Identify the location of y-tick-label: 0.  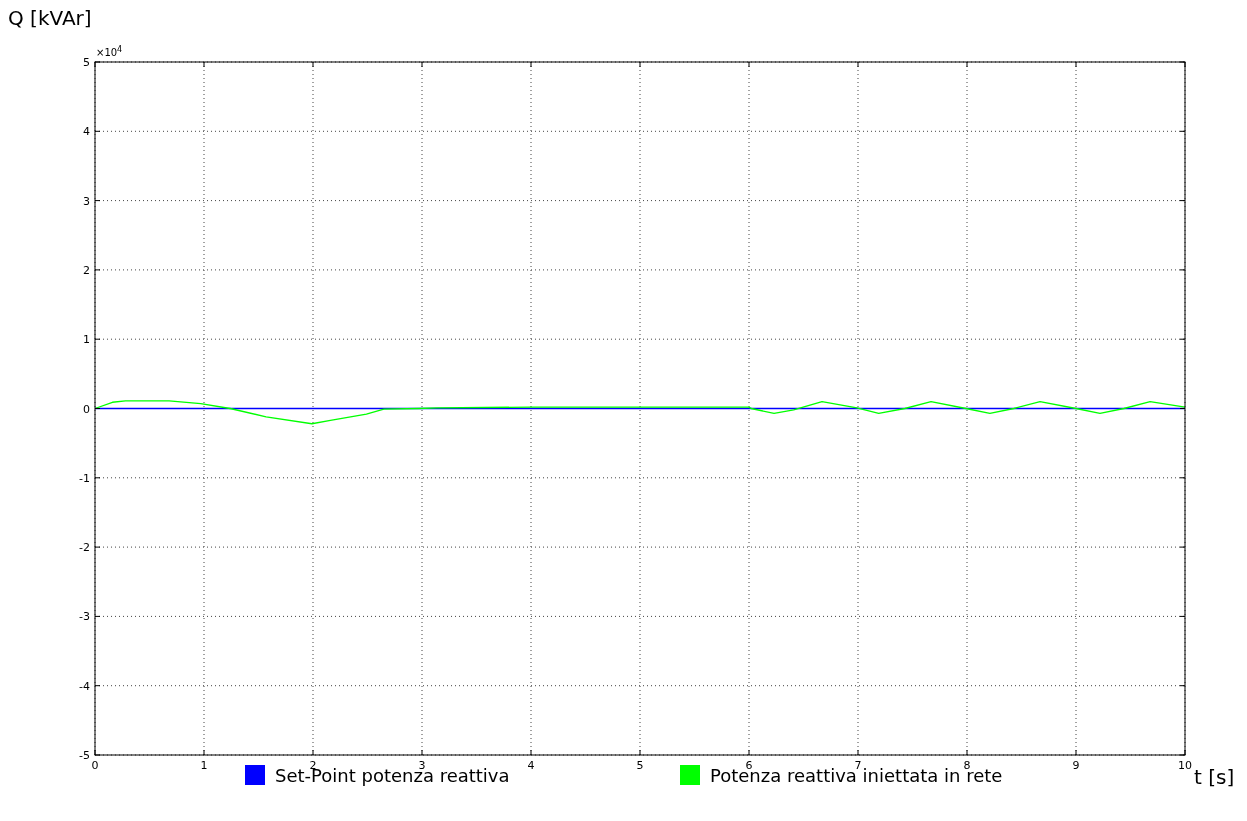
(86, 409).